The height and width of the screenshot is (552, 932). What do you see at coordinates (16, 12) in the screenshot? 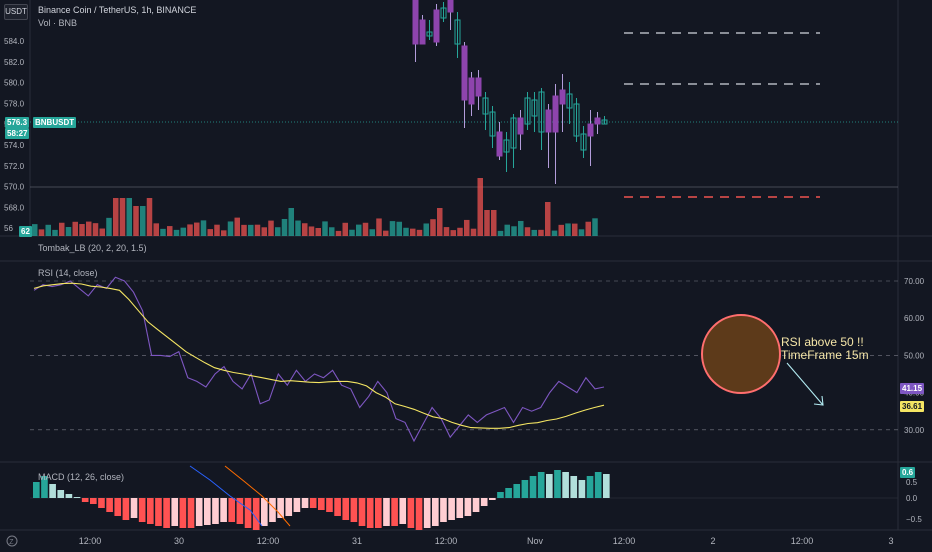
I see `currency-button: USDT` at bounding box center [16, 12].